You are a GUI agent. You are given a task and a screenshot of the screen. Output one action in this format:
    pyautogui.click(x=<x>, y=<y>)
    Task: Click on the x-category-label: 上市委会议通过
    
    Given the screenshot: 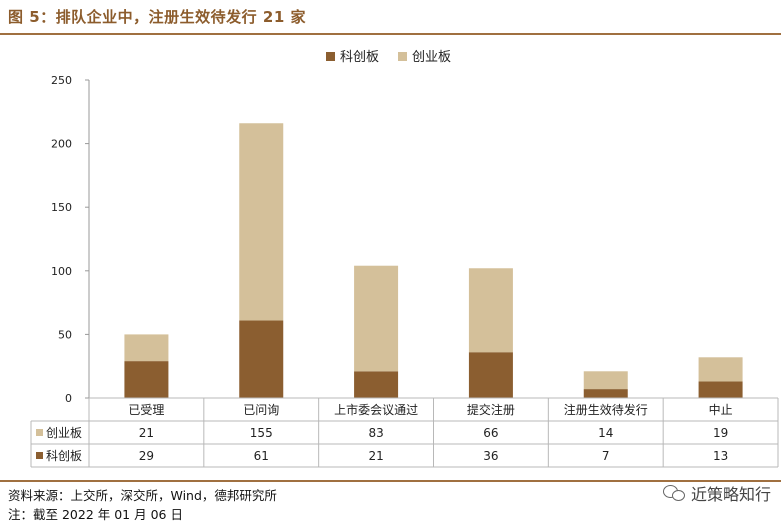 What is the action you would take?
    pyautogui.click(x=376, y=409)
    